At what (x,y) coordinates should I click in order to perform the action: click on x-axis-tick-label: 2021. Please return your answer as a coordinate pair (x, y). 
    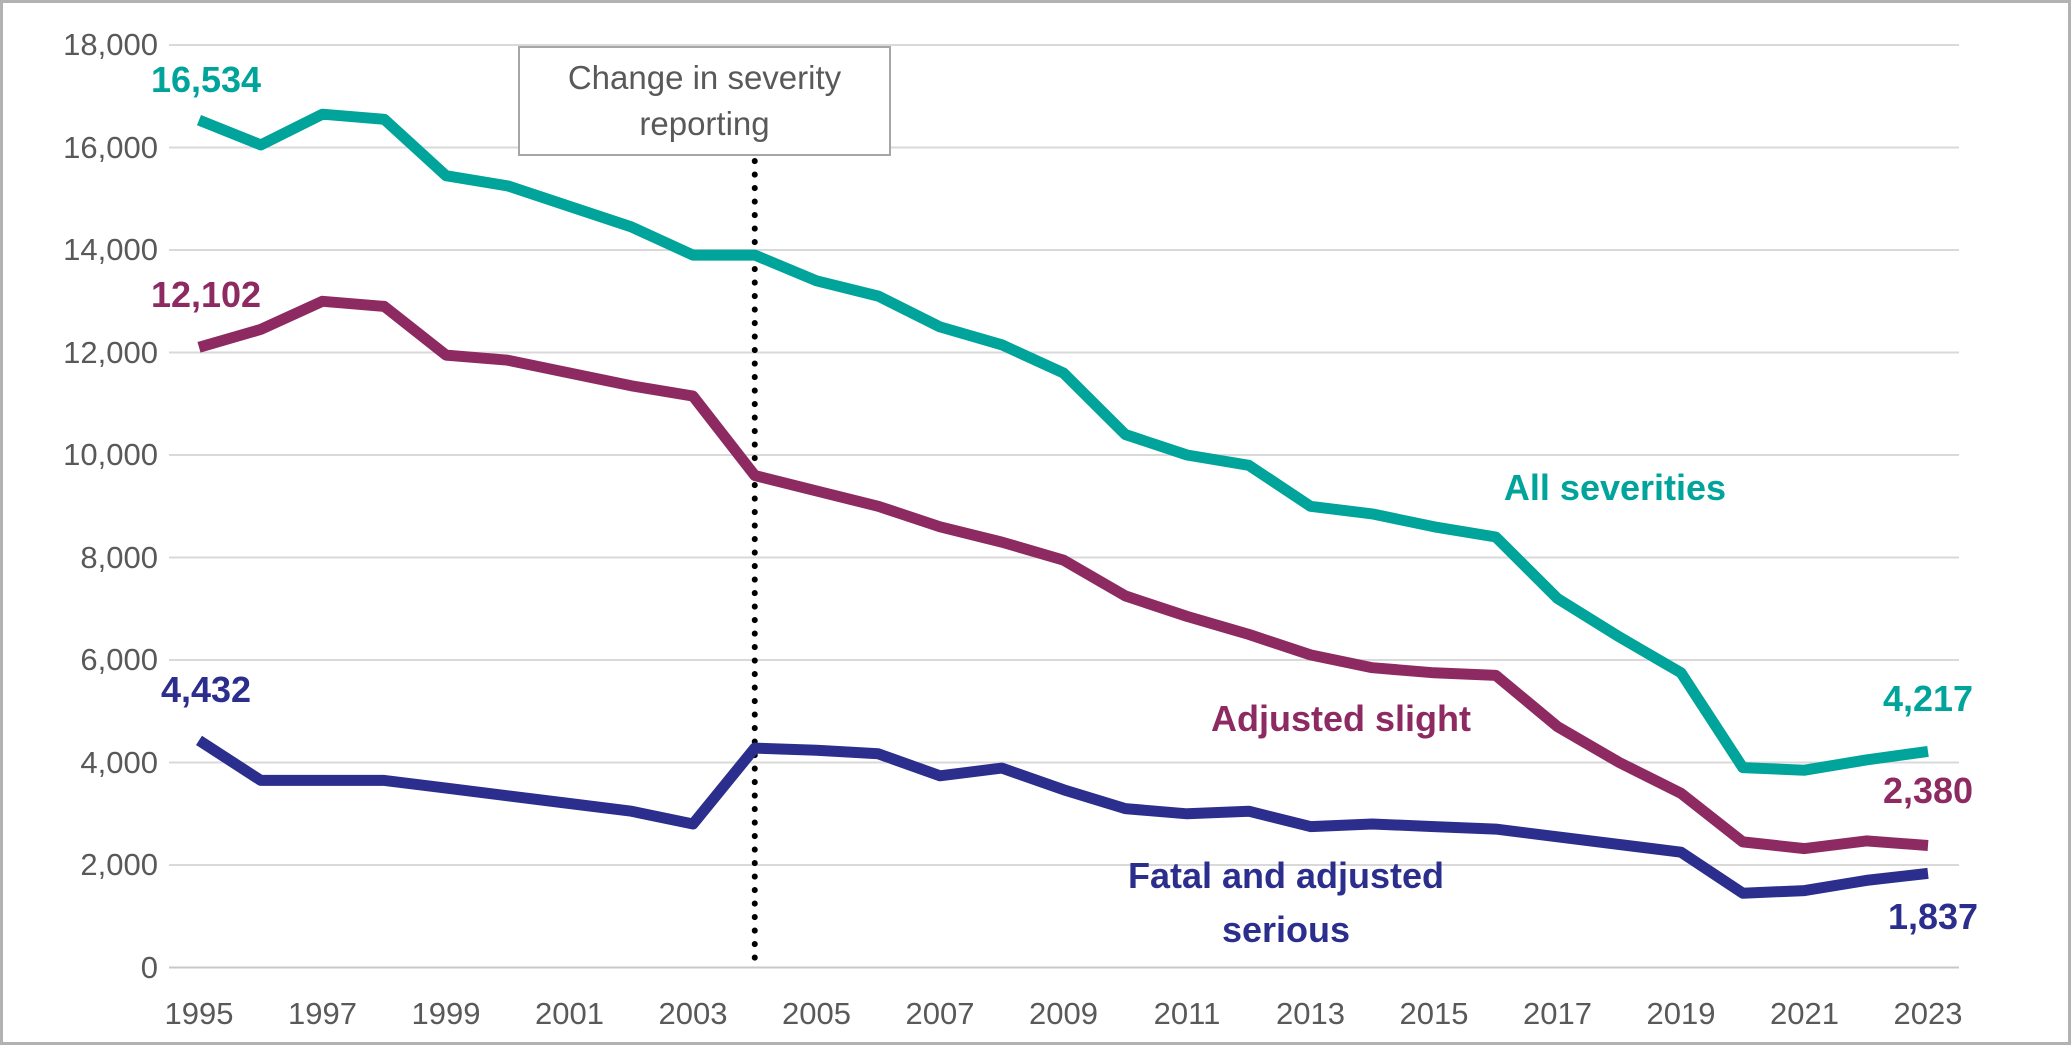
    Looking at the image, I should click on (1804, 1013).